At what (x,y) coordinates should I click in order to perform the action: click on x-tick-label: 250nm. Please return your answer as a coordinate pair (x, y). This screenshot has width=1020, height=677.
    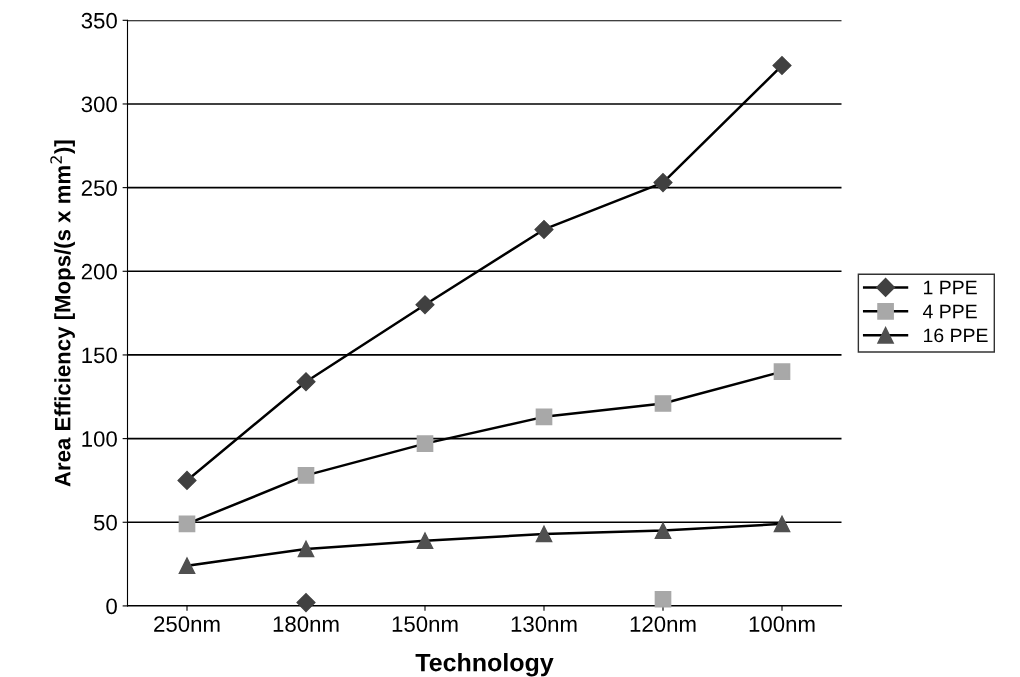
    Looking at the image, I should click on (187, 624).